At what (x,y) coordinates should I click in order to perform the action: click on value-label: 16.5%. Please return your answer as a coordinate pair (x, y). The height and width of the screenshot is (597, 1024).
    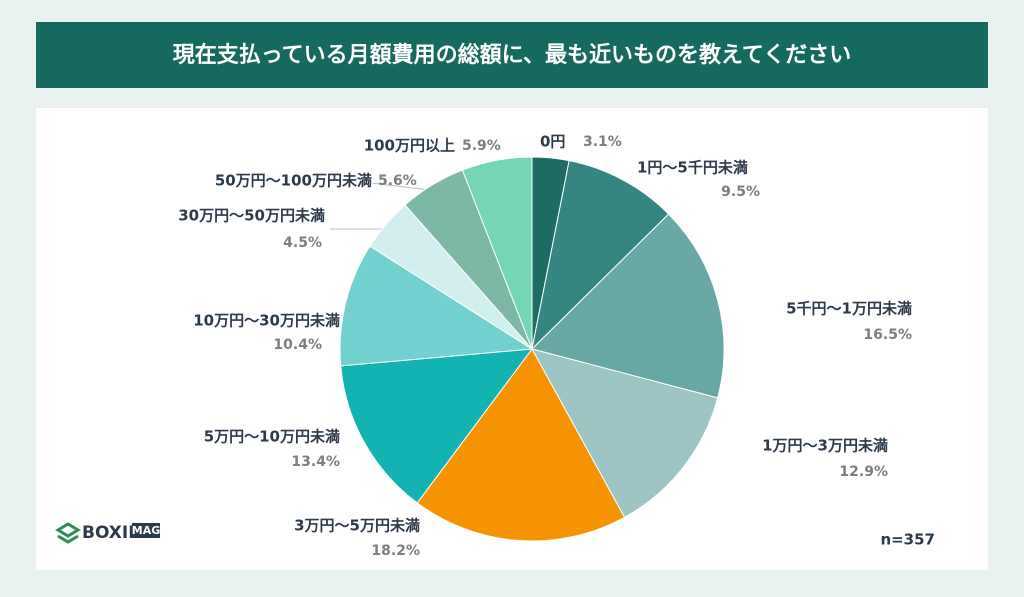
    Looking at the image, I should click on (887, 335).